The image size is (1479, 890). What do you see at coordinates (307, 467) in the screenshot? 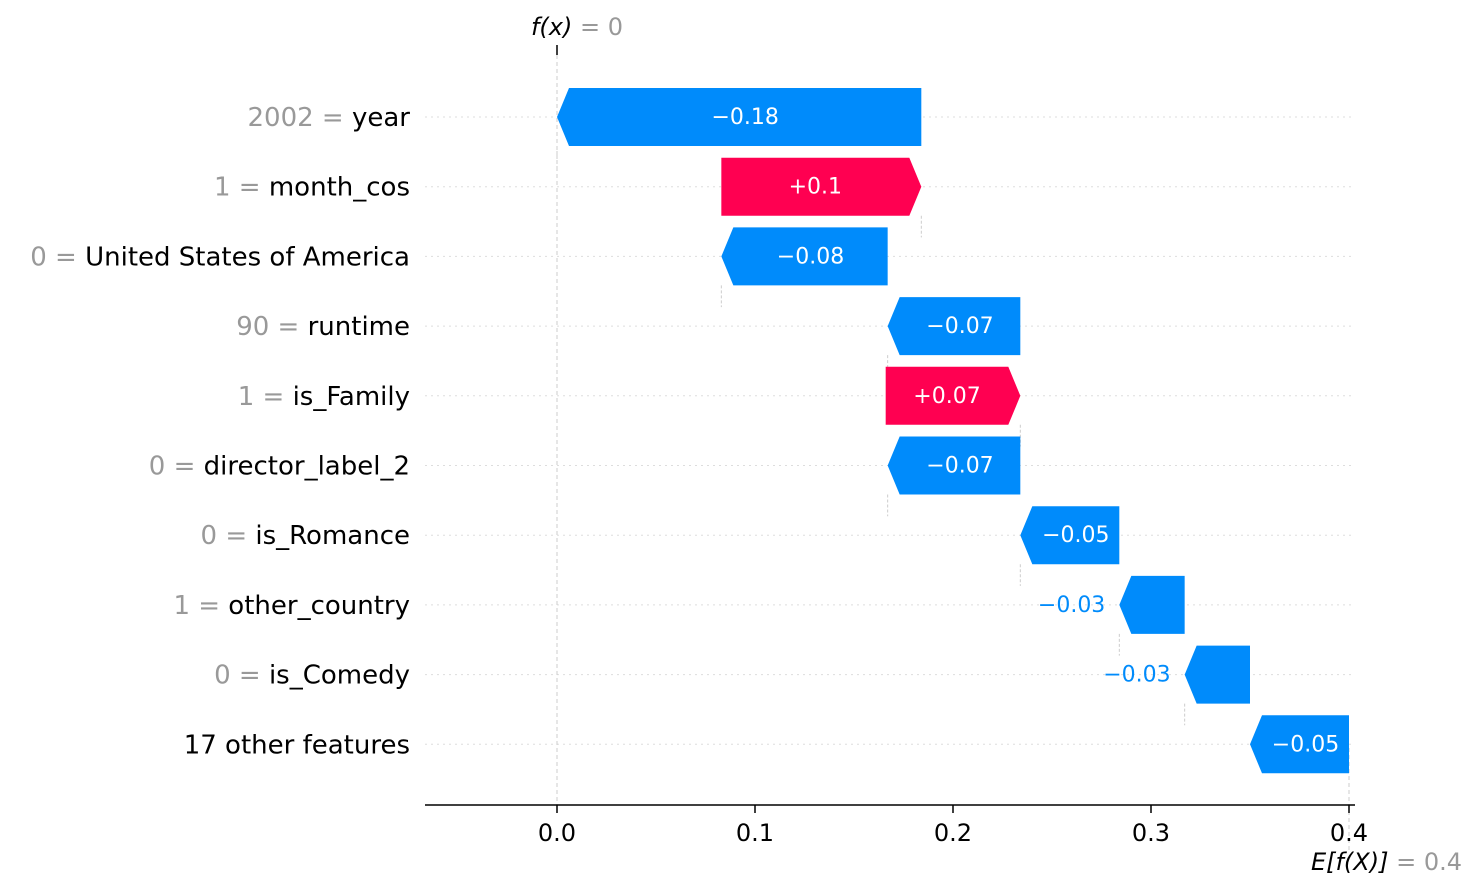
I see `feature-name: director_label_2` at bounding box center [307, 467].